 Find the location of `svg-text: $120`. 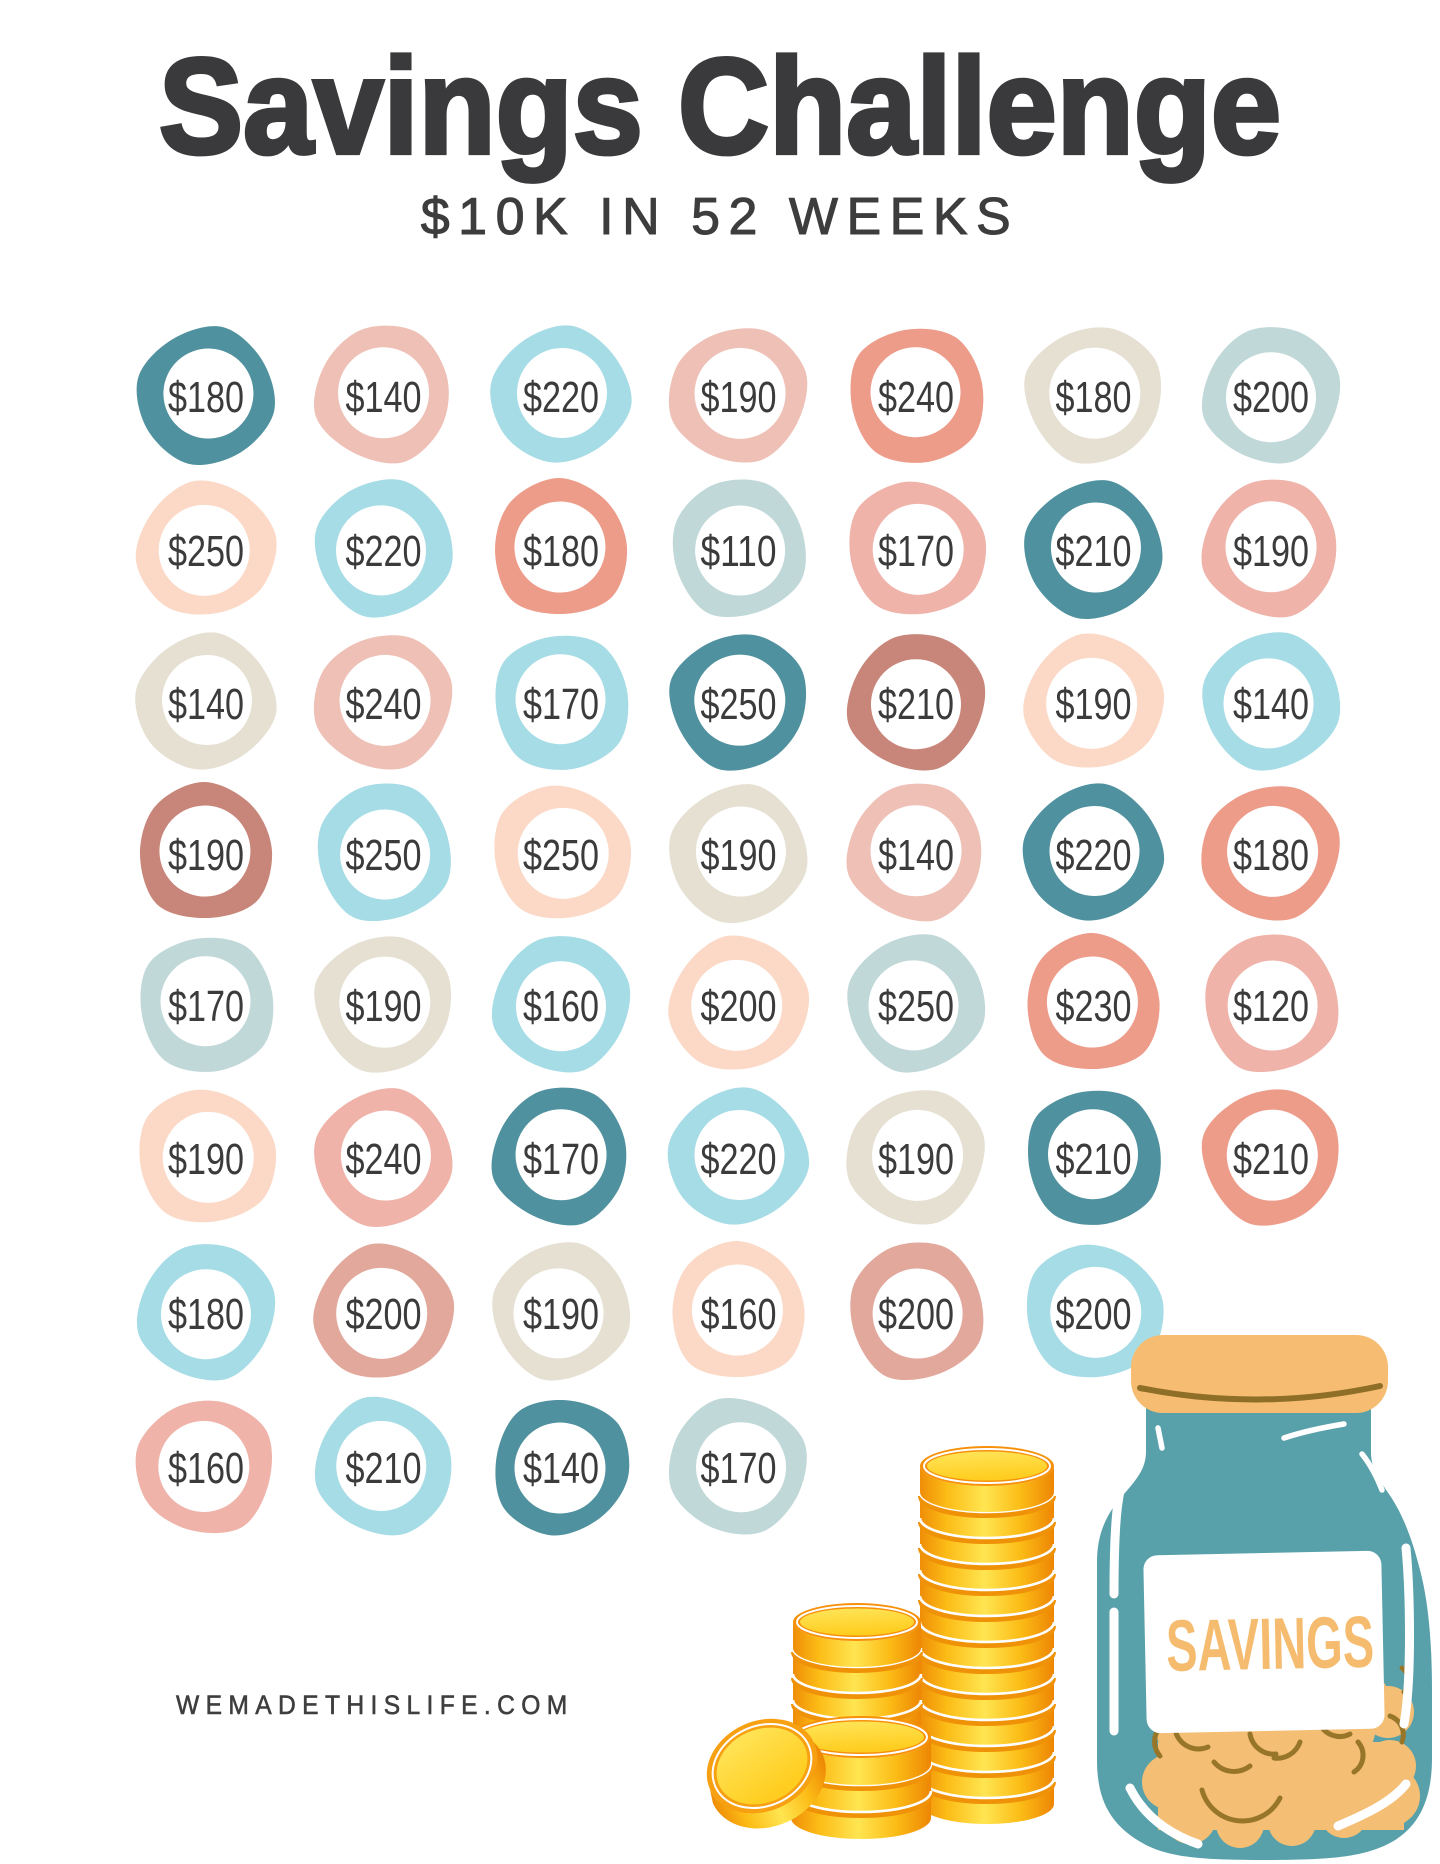

svg-text: $120 is located at coordinates (1271, 1006).